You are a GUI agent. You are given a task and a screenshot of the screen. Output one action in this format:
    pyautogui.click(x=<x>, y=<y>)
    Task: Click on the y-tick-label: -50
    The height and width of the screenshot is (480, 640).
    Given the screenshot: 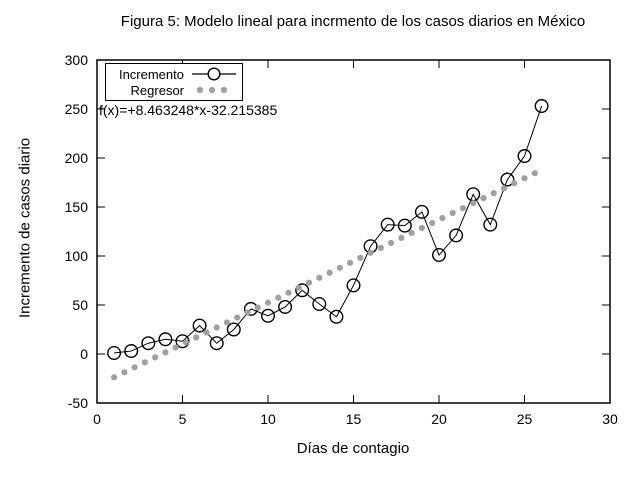 What is the action you would take?
    pyautogui.click(x=78, y=403)
    